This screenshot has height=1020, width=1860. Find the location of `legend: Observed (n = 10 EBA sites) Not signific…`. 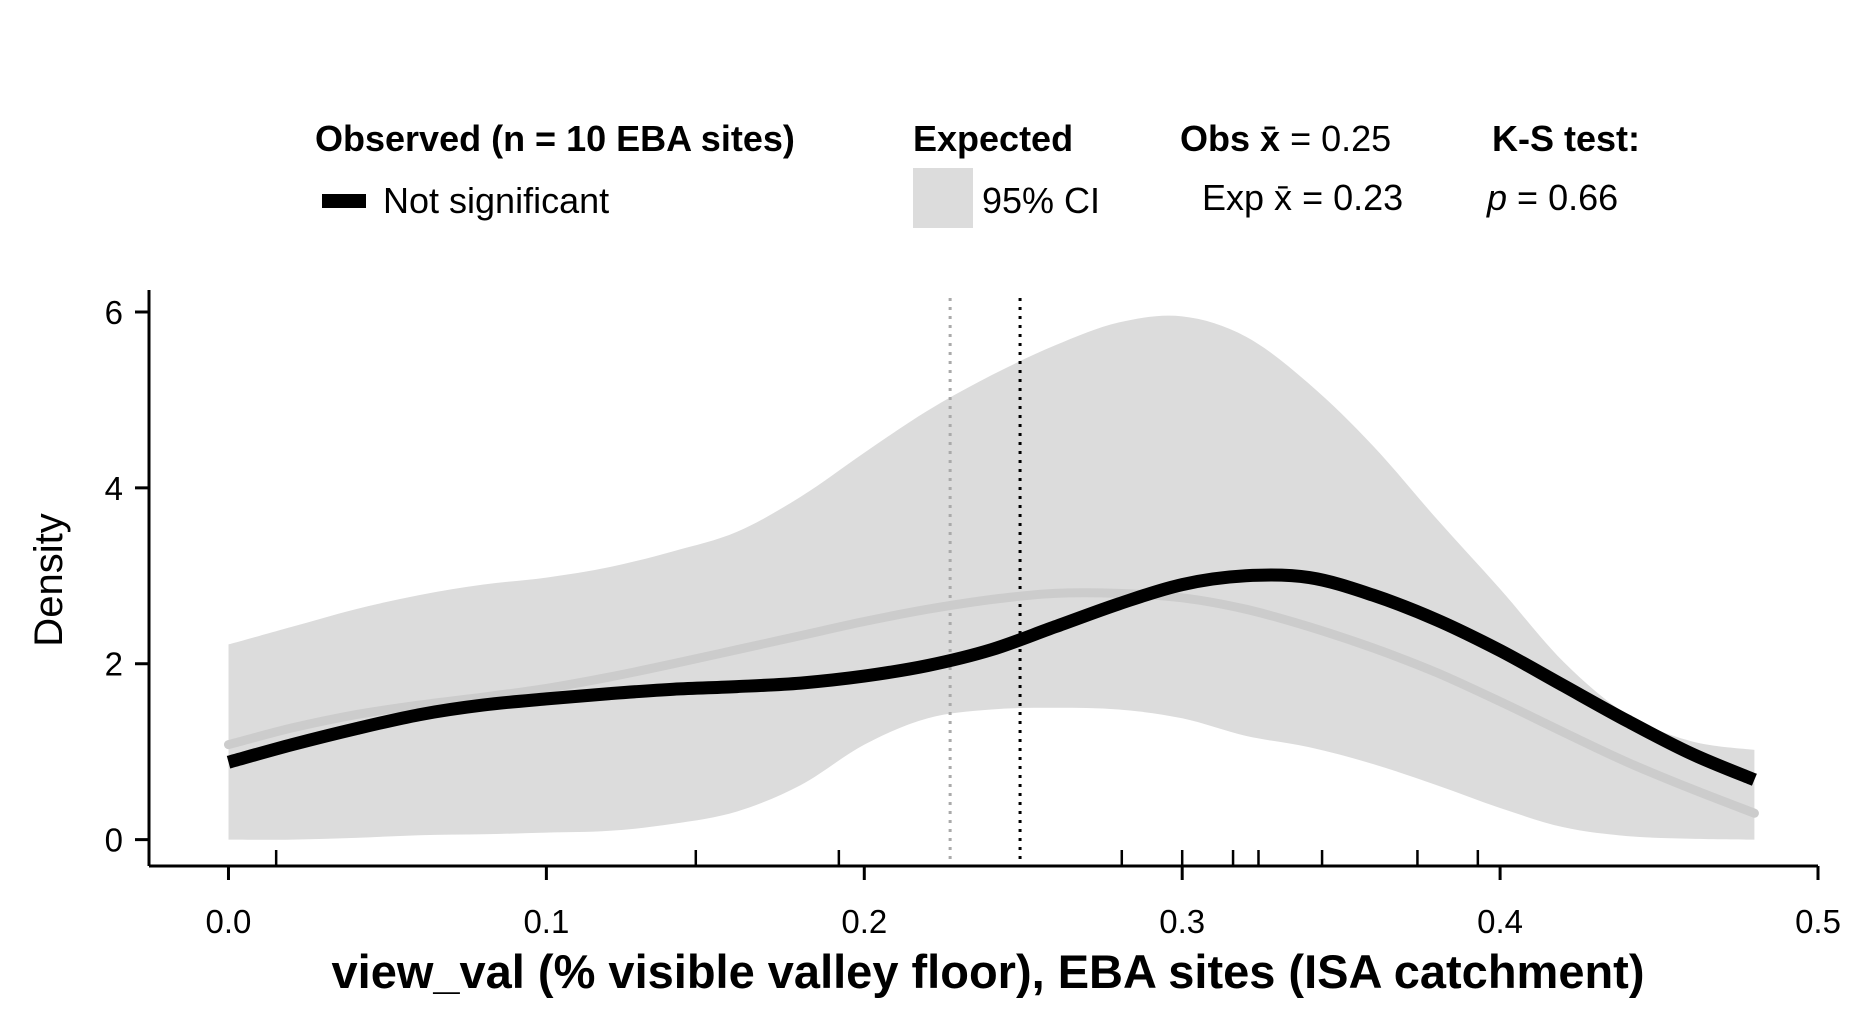

legend: Observed (n = 10 EBA sites) Not signific… is located at coordinates (977, 173).